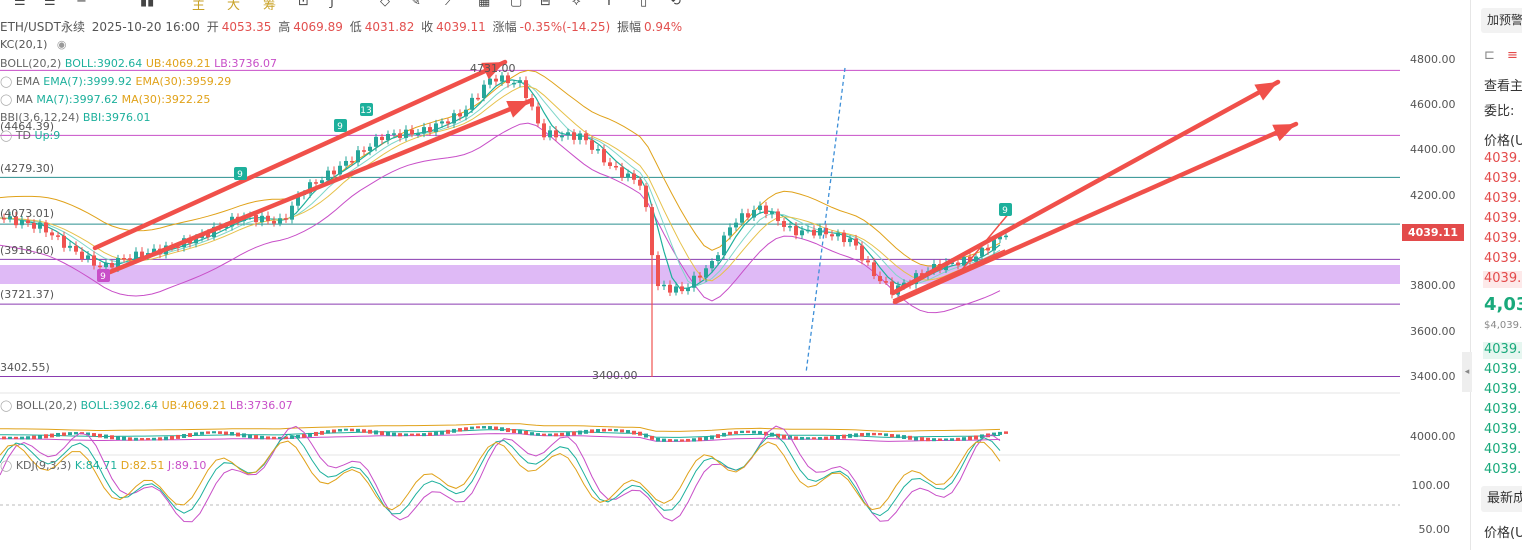 The width and height of the screenshot is (1522, 550). What do you see at coordinates (1489, 55) in the screenshot?
I see `layout-icon: ⊏` at bounding box center [1489, 55].